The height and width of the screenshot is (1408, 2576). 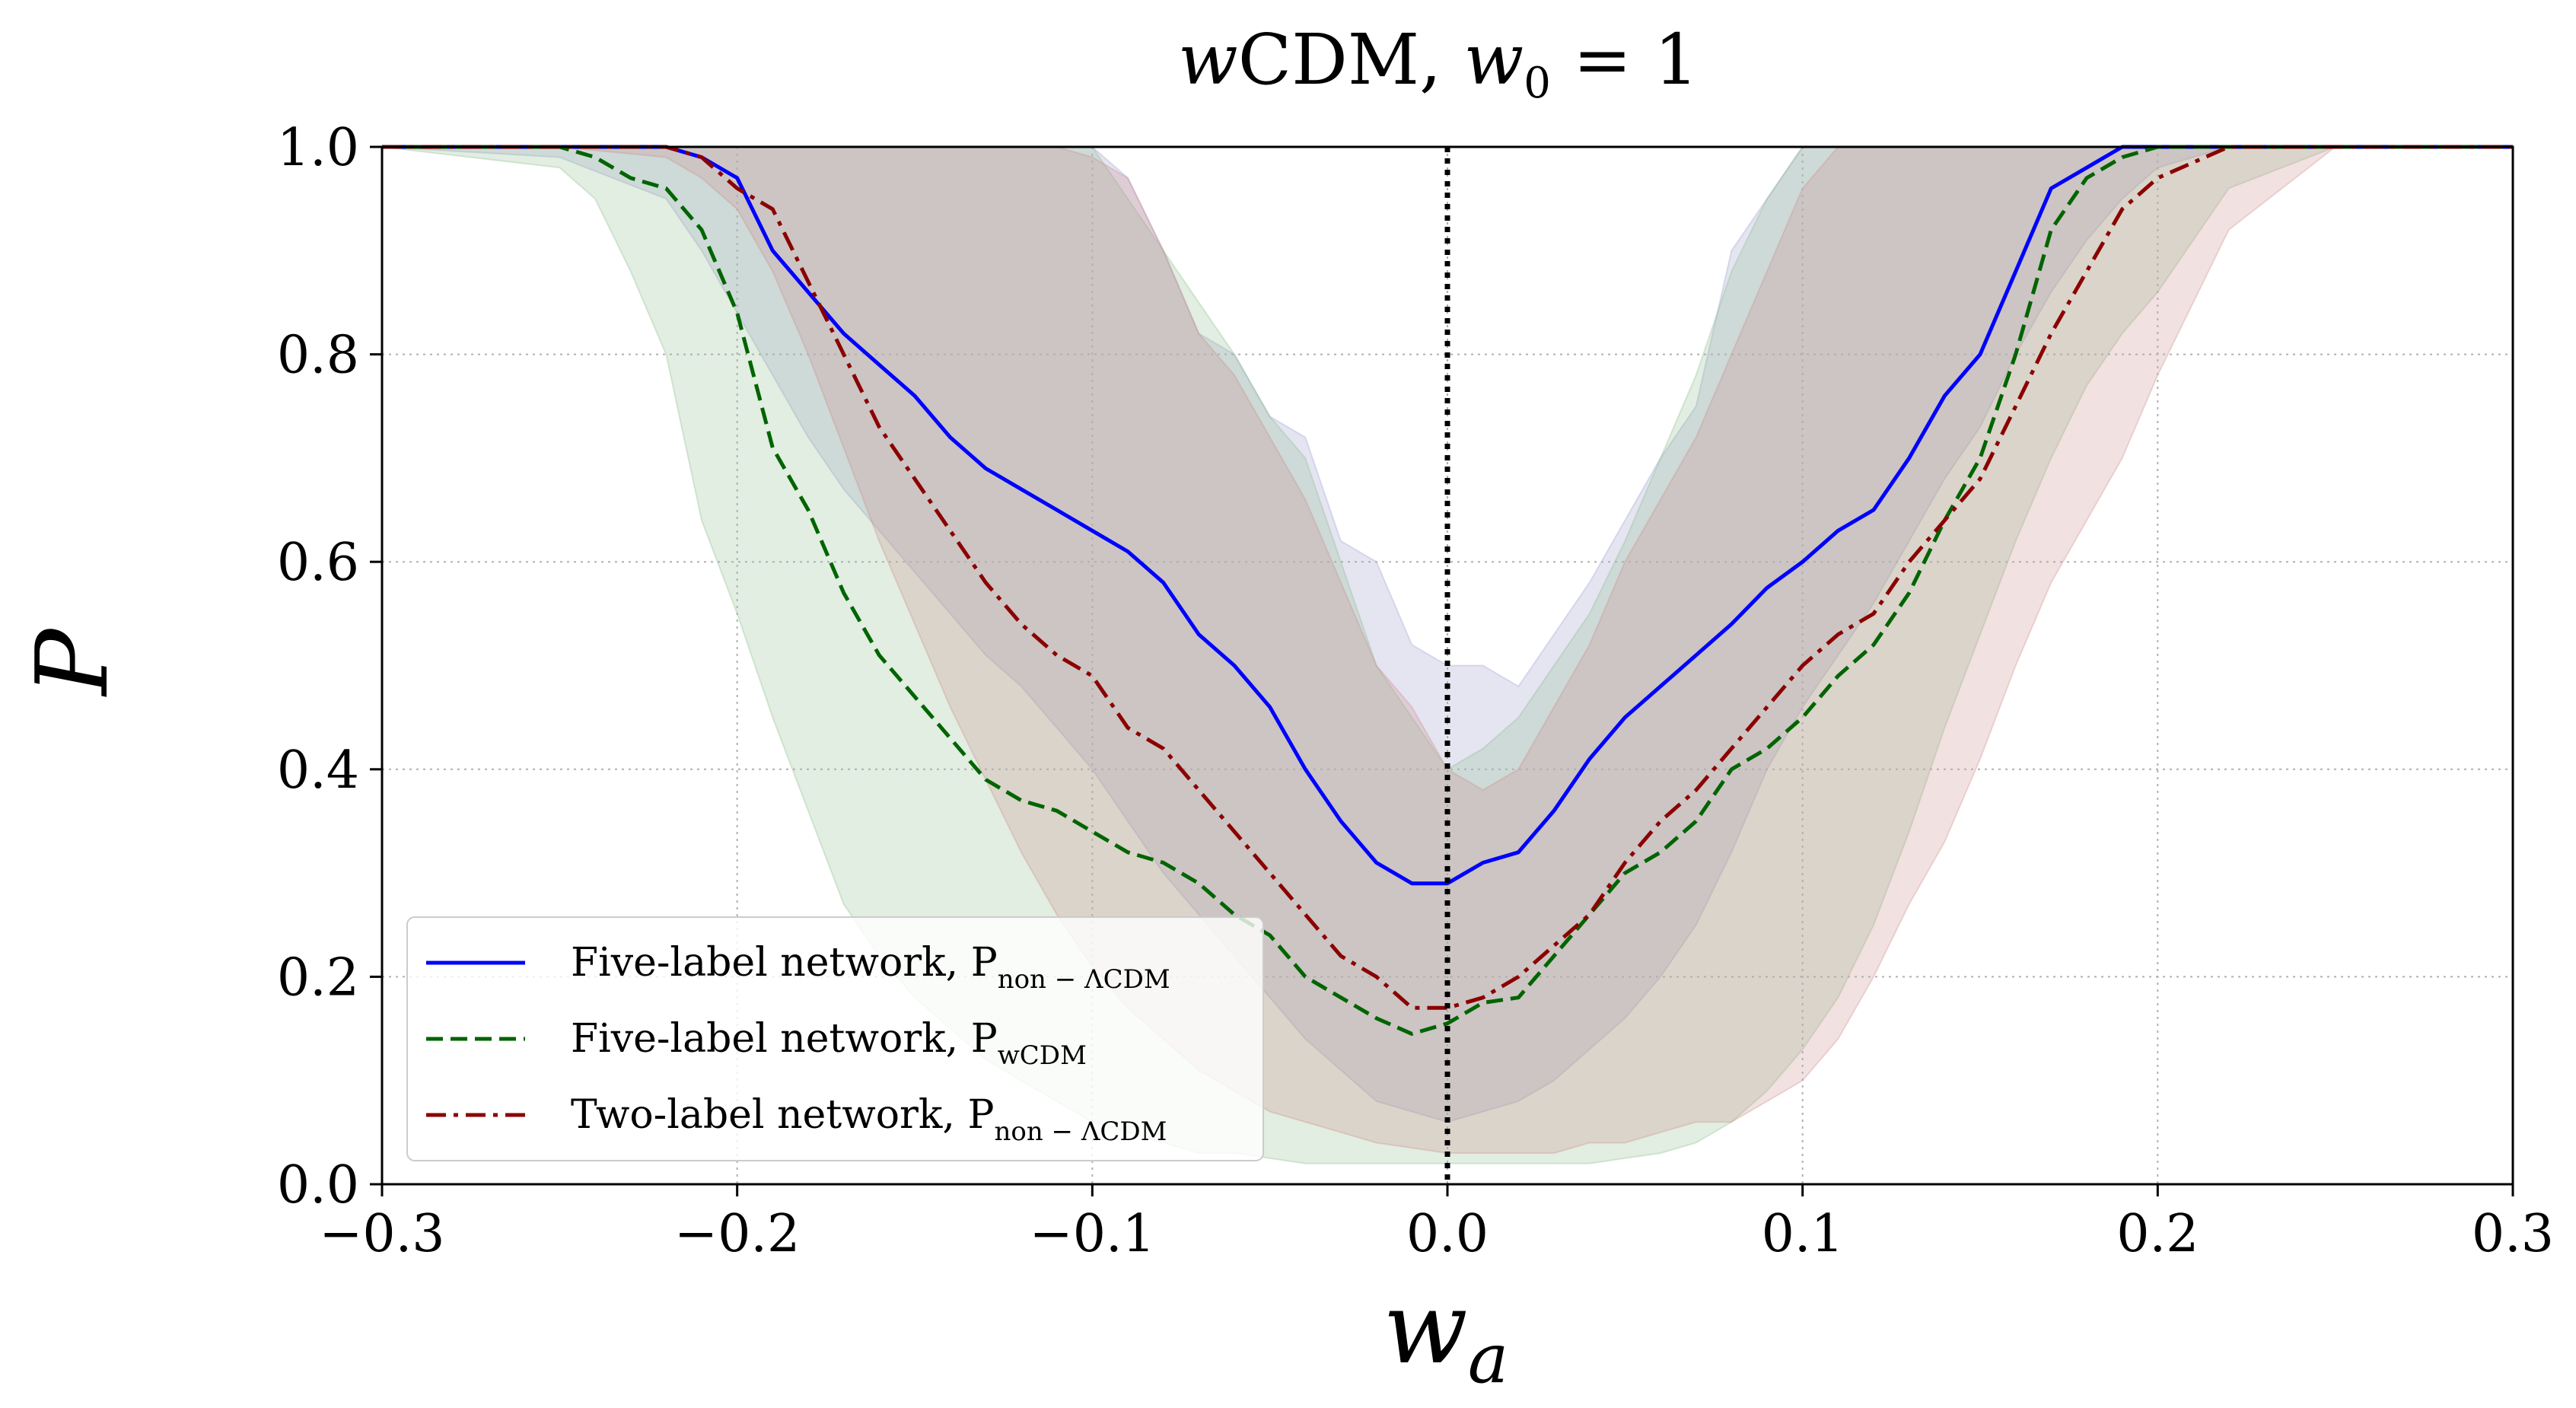 What do you see at coordinates (318, 771) in the screenshot?
I see `y-tick-label-2: 0.4` at bounding box center [318, 771].